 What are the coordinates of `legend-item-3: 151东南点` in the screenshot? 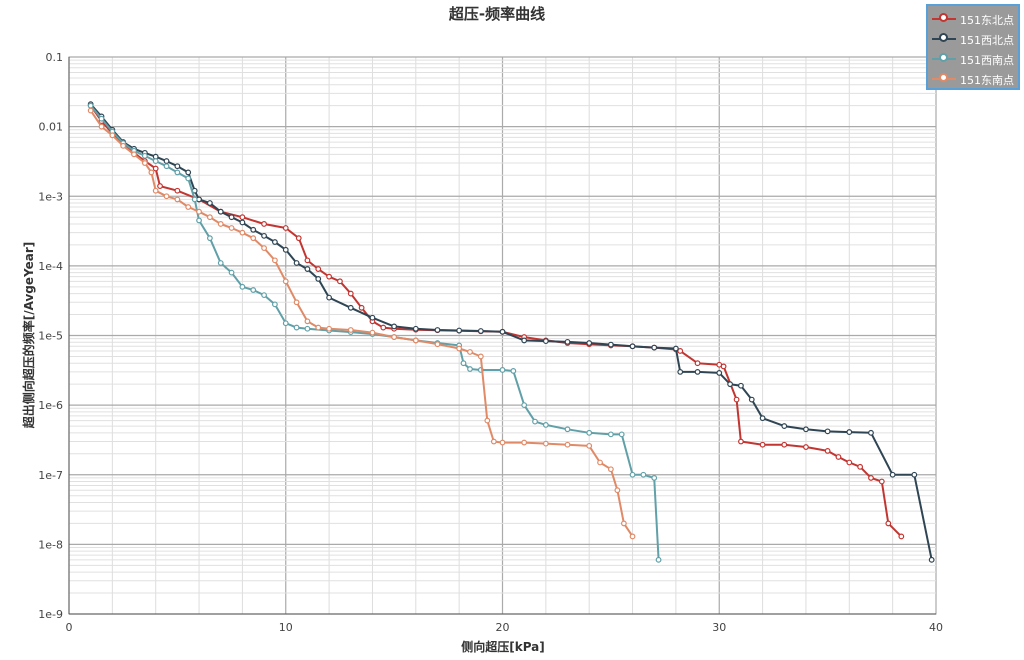 It's located at (975, 79).